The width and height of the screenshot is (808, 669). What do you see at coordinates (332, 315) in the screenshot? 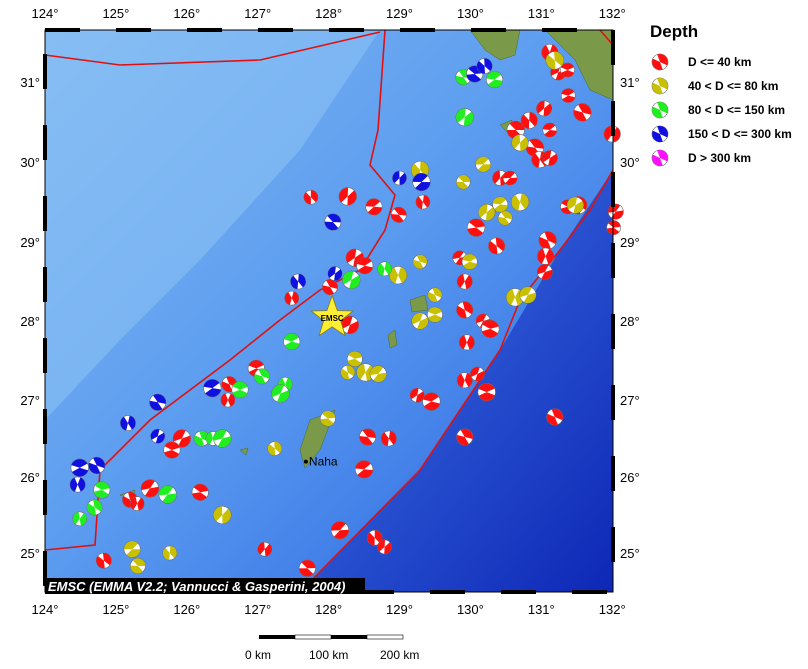
I see `epicenter-marker: EMSC` at bounding box center [332, 315].